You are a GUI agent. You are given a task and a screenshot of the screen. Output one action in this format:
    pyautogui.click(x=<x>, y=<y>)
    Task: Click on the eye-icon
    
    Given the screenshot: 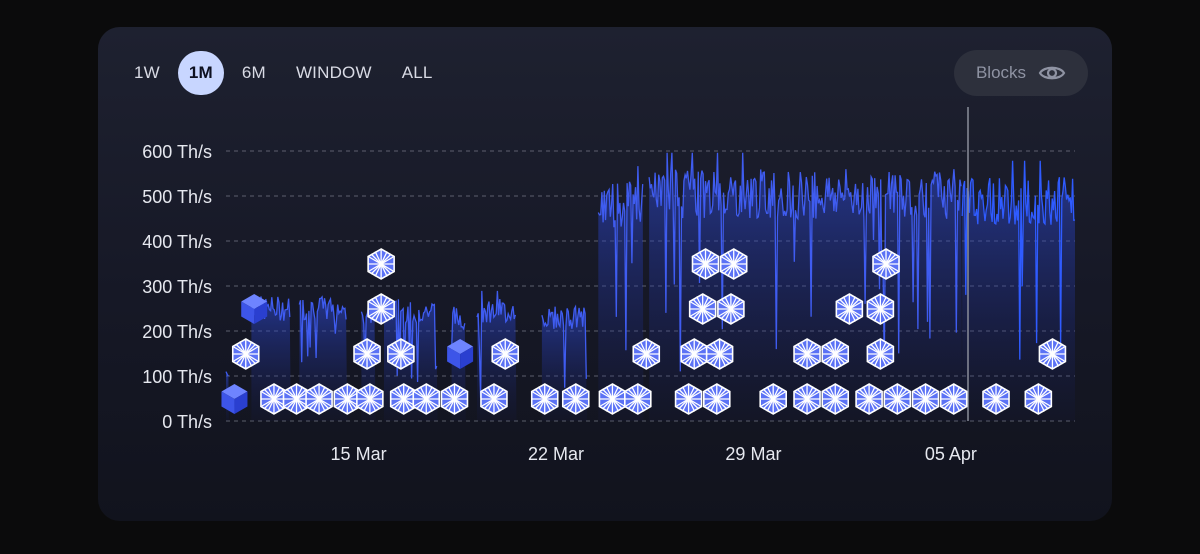 What is the action you would take?
    pyautogui.click(x=1052, y=73)
    